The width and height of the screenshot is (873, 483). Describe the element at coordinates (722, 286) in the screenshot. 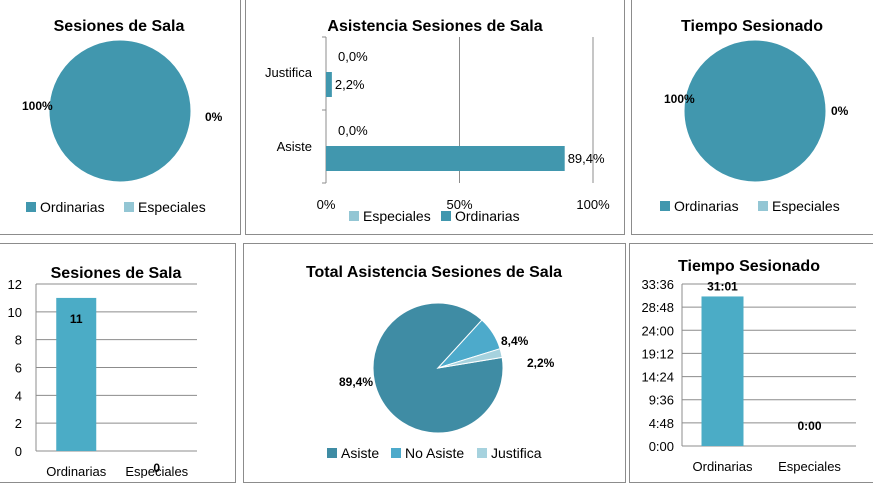

I see `data-label: 31:01` at that location.